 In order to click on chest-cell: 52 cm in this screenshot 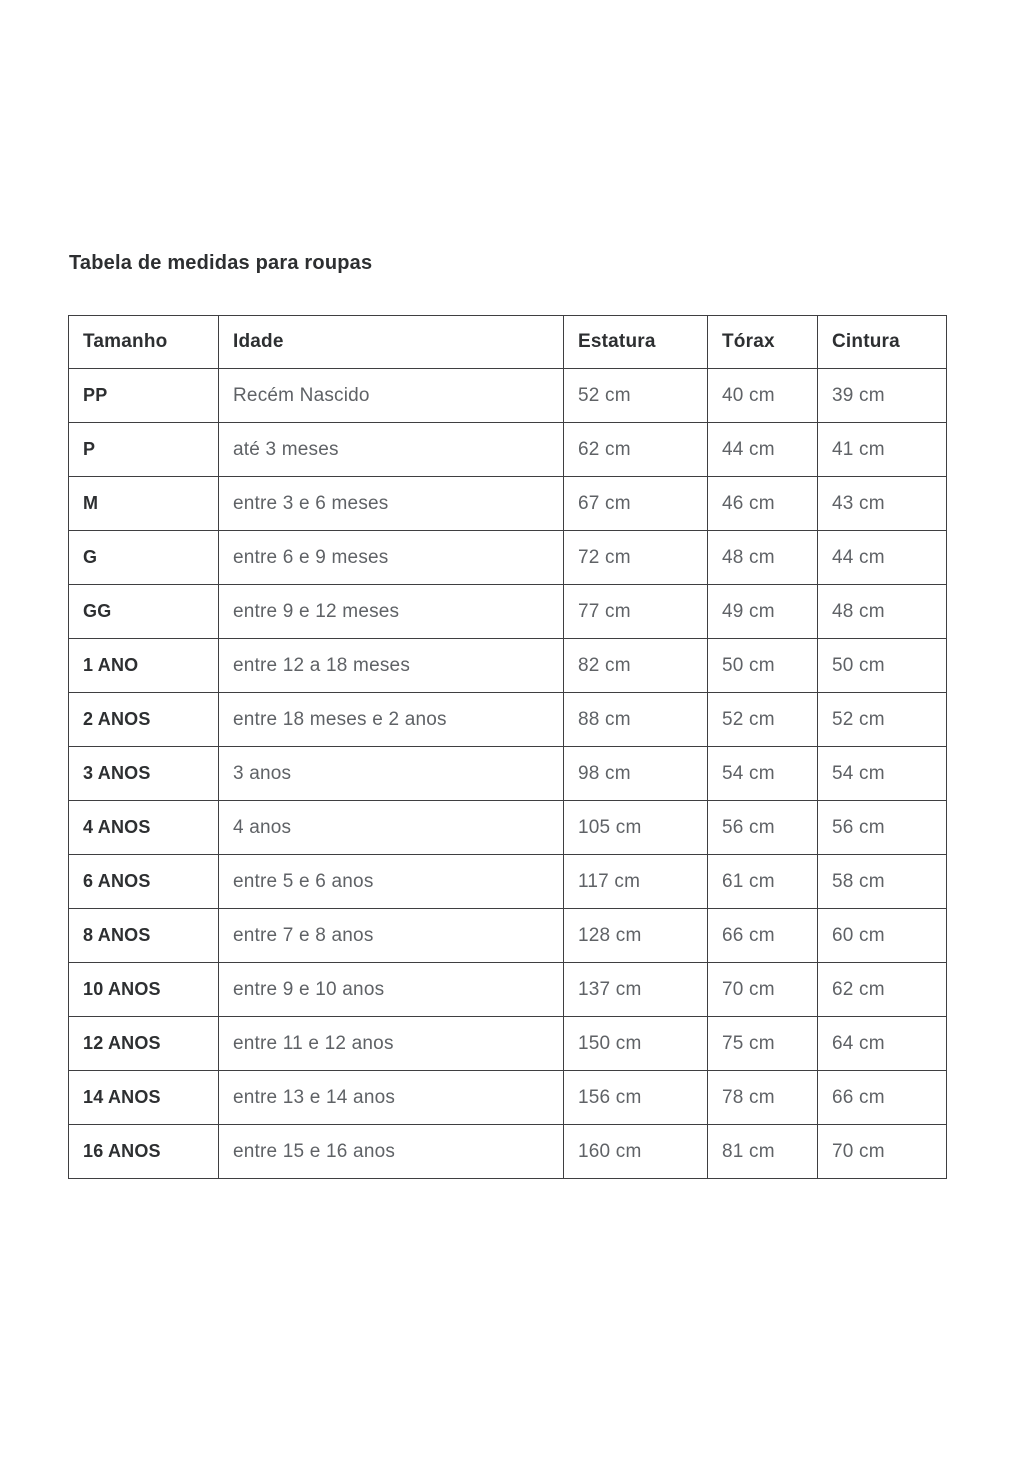, I will do `click(762, 719)`.